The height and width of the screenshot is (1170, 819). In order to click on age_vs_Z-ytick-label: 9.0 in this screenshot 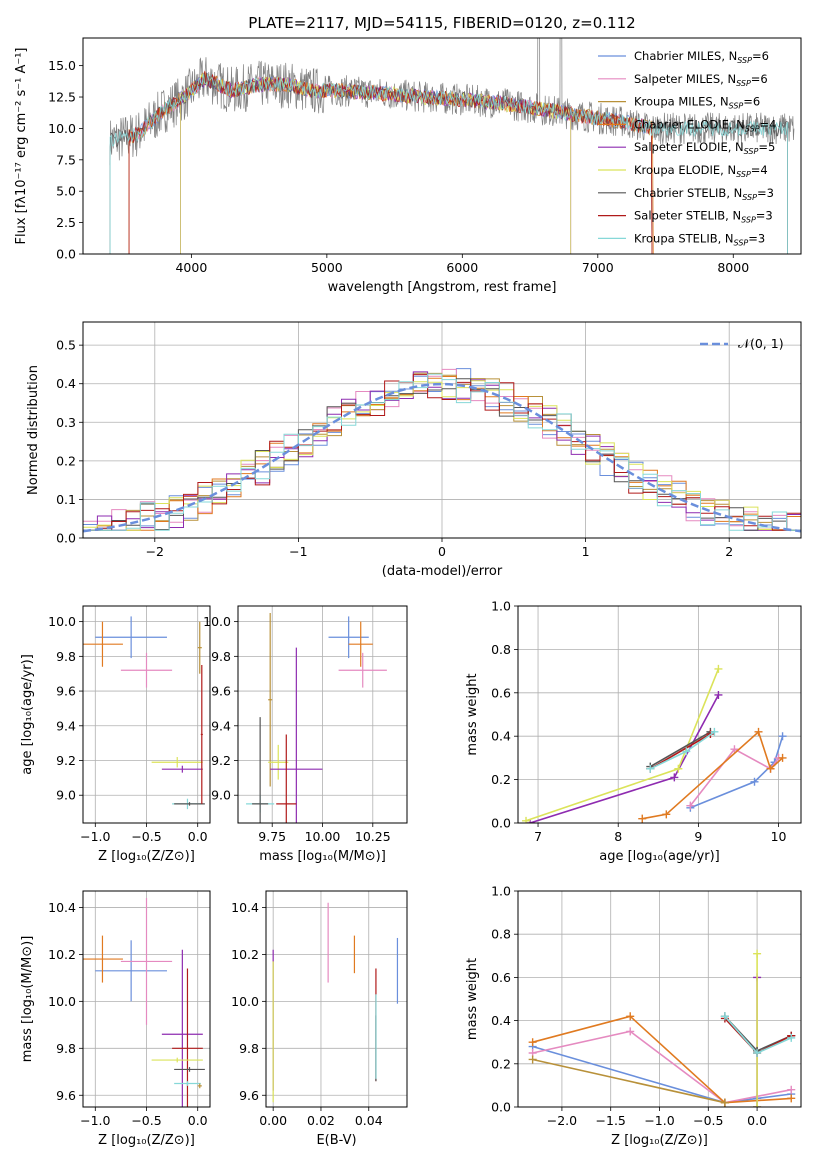, I will do `click(66, 795)`.